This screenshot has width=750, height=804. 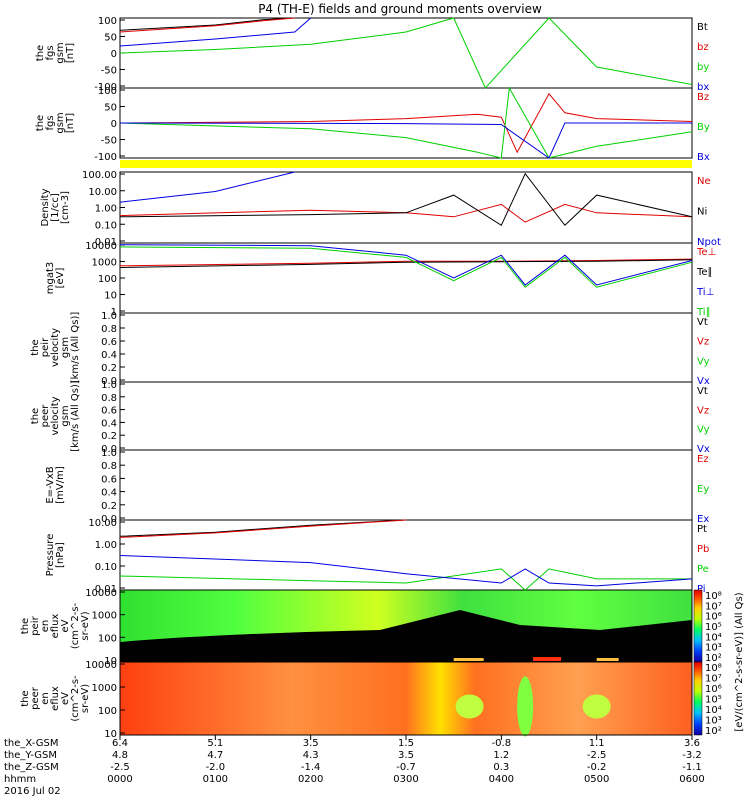 What do you see at coordinates (45, 347) in the screenshot?
I see `ylabel-line: peir` at bounding box center [45, 347].